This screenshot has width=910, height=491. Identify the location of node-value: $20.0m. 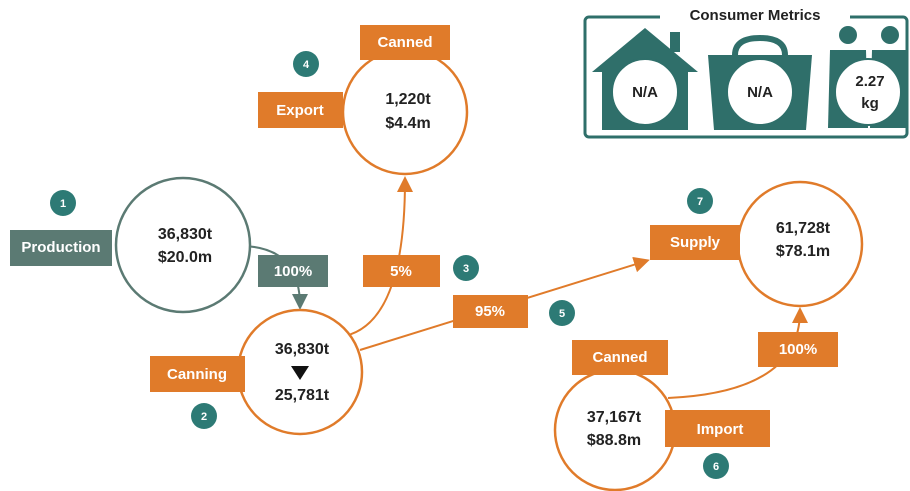
(185, 257).